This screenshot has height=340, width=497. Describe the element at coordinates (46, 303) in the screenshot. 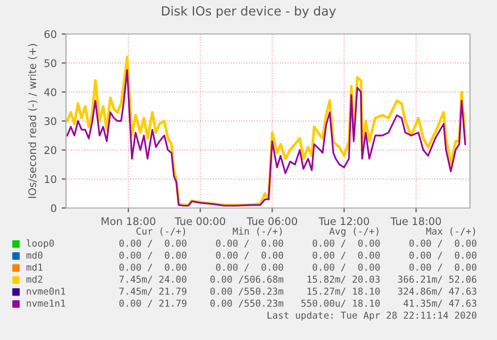

I see `legend-label: nvme1n1` at that location.